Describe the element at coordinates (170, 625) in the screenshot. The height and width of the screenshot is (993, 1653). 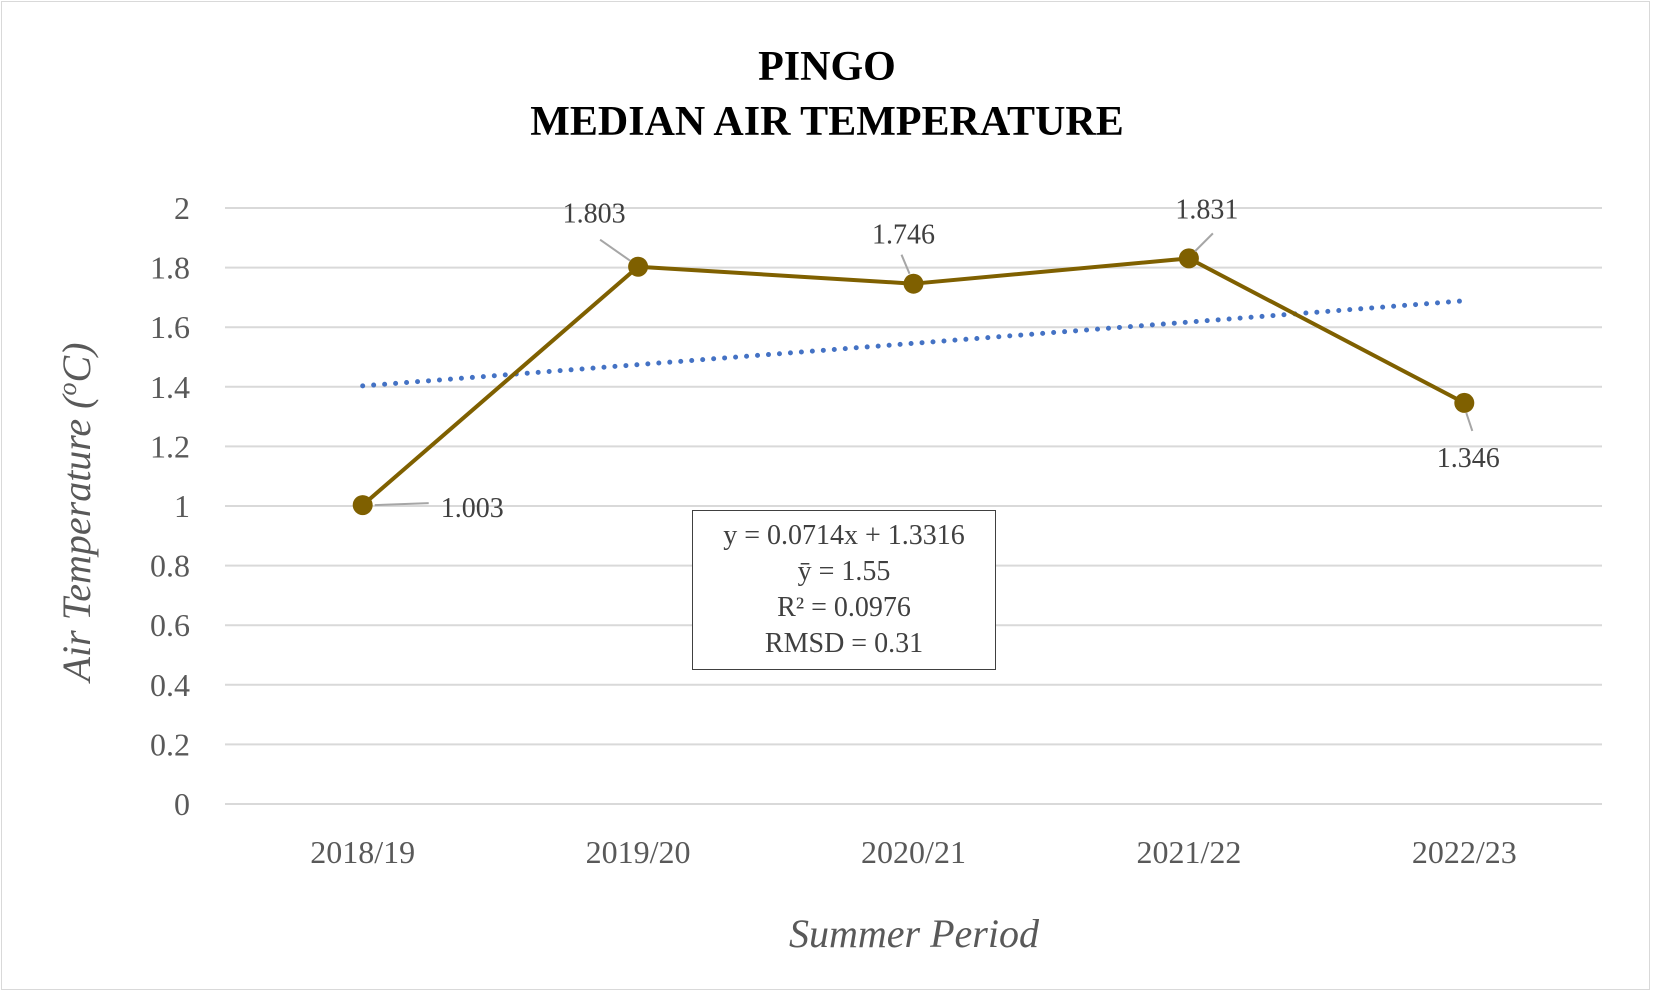
I see `y-tick-label: 0.6` at that location.